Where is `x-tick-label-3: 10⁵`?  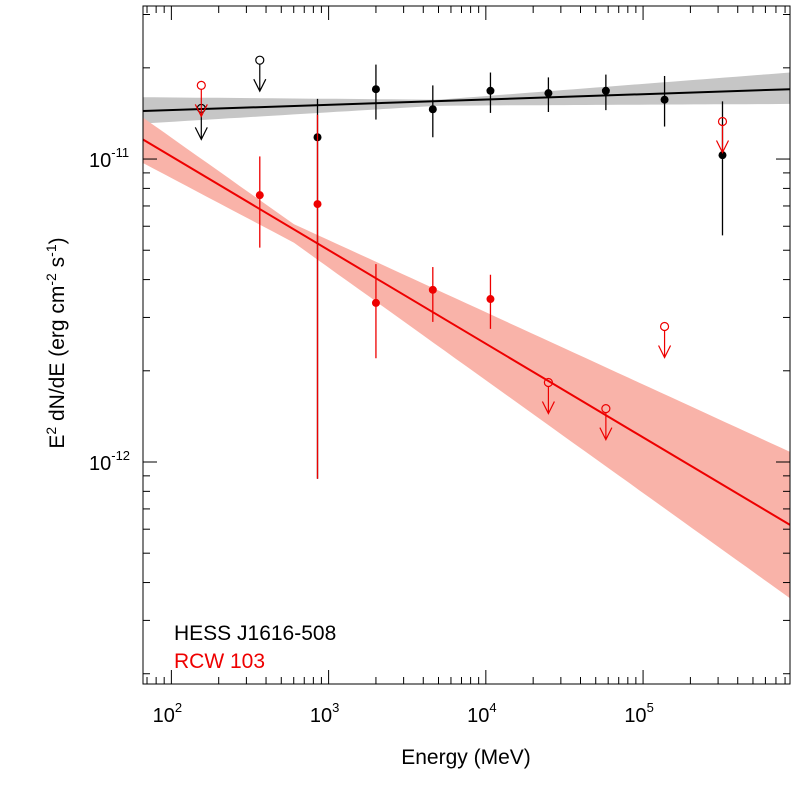
x-tick-label-3: 10⁵ is located at coordinates (638, 713).